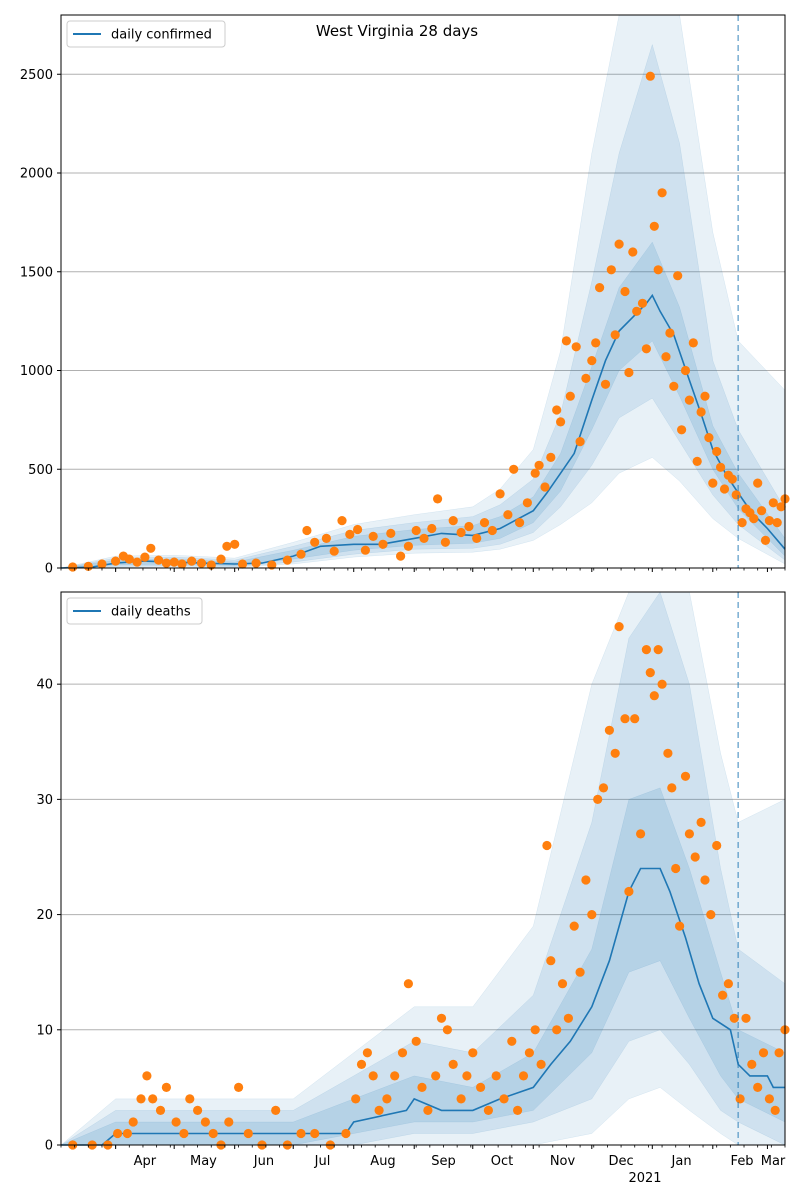 The image size is (800, 1200). I want to click on confirmed-y-tick-label: 2500, so click(36, 75).